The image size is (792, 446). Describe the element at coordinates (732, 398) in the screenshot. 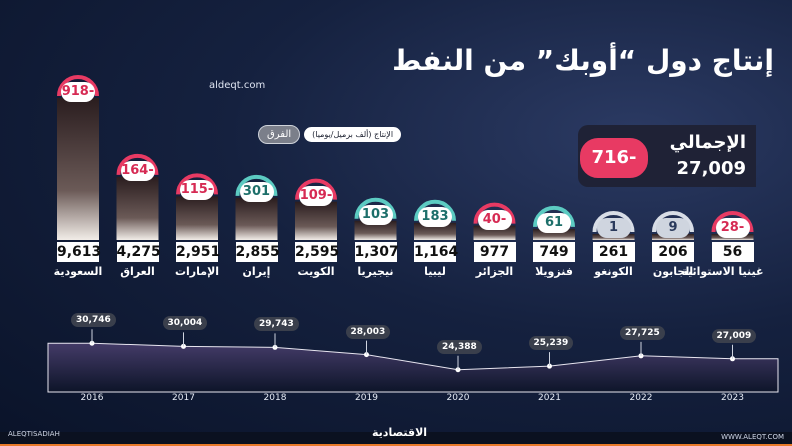

I see `timeline-year-7: 2023` at that location.